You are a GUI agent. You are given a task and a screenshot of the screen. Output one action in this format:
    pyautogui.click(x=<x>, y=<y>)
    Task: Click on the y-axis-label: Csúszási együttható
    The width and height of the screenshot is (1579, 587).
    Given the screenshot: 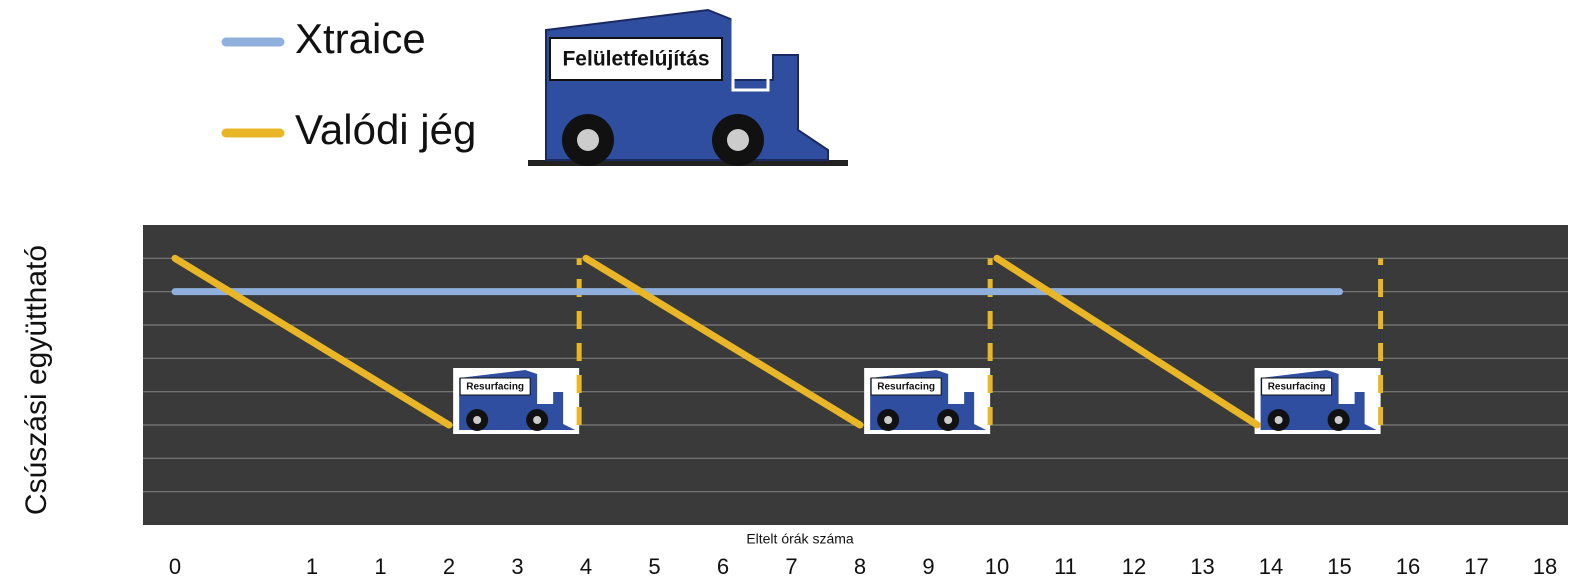 What is the action you would take?
    pyautogui.click(x=36, y=380)
    